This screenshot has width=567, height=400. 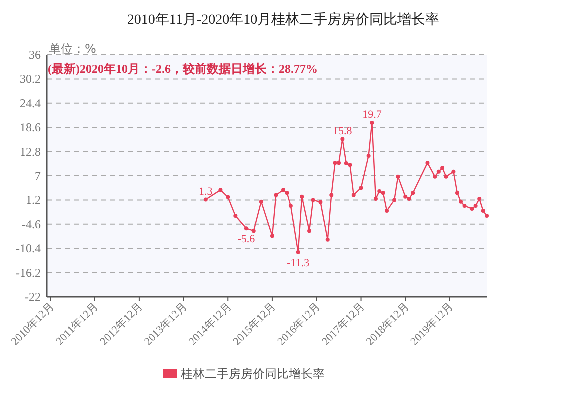 I want to click on y-tick-label: 36, so click(x=35, y=55).